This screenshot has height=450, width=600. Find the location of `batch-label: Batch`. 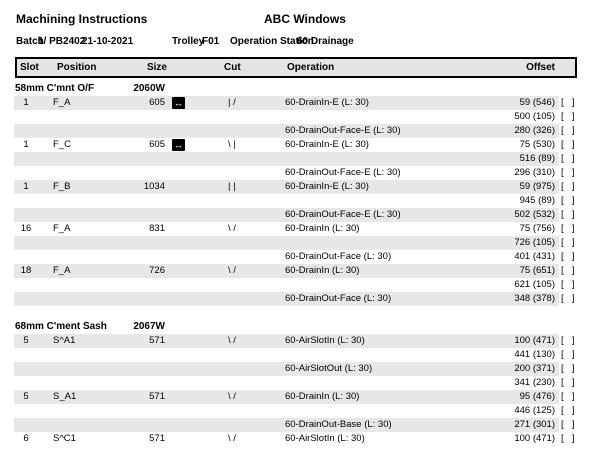

batch-label: Batch is located at coordinates (30, 41).